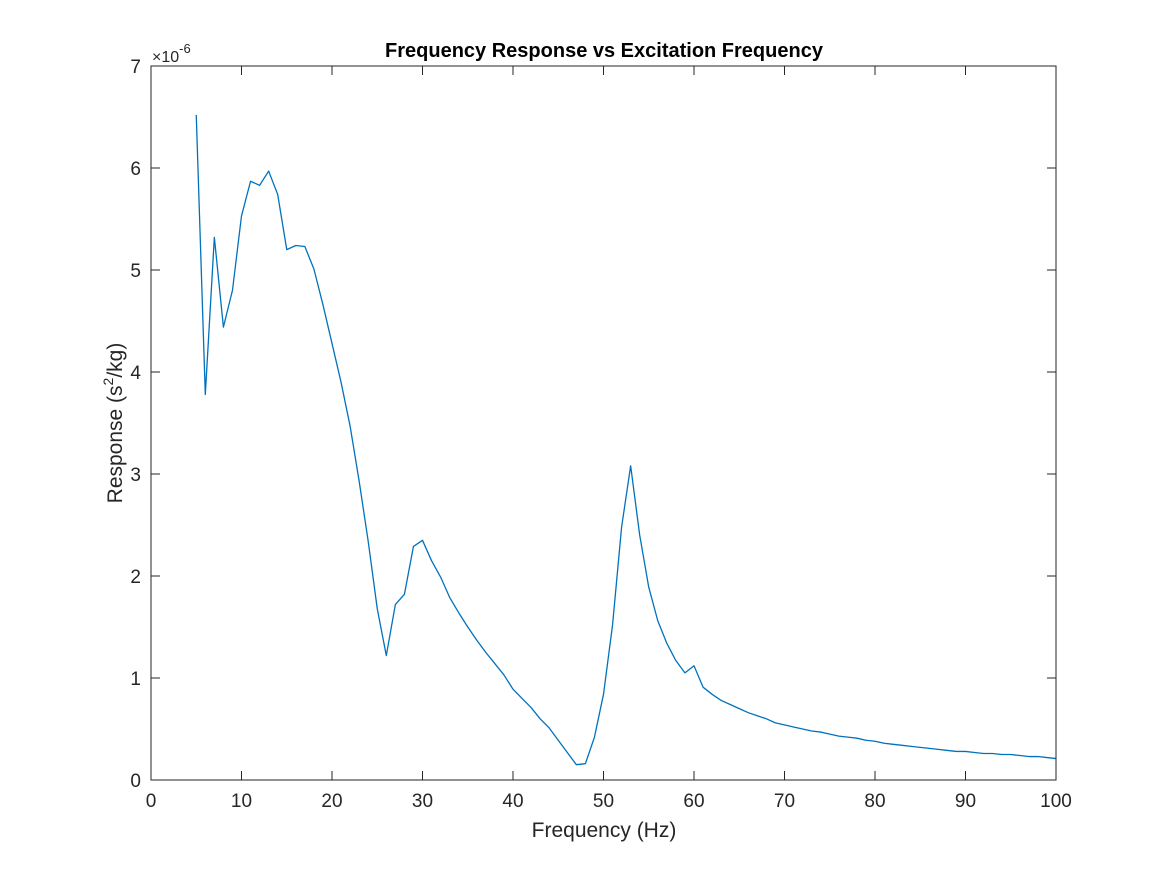  What do you see at coordinates (604, 830) in the screenshot?
I see `x-axis-label: Frequency (Hz)` at bounding box center [604, 830].